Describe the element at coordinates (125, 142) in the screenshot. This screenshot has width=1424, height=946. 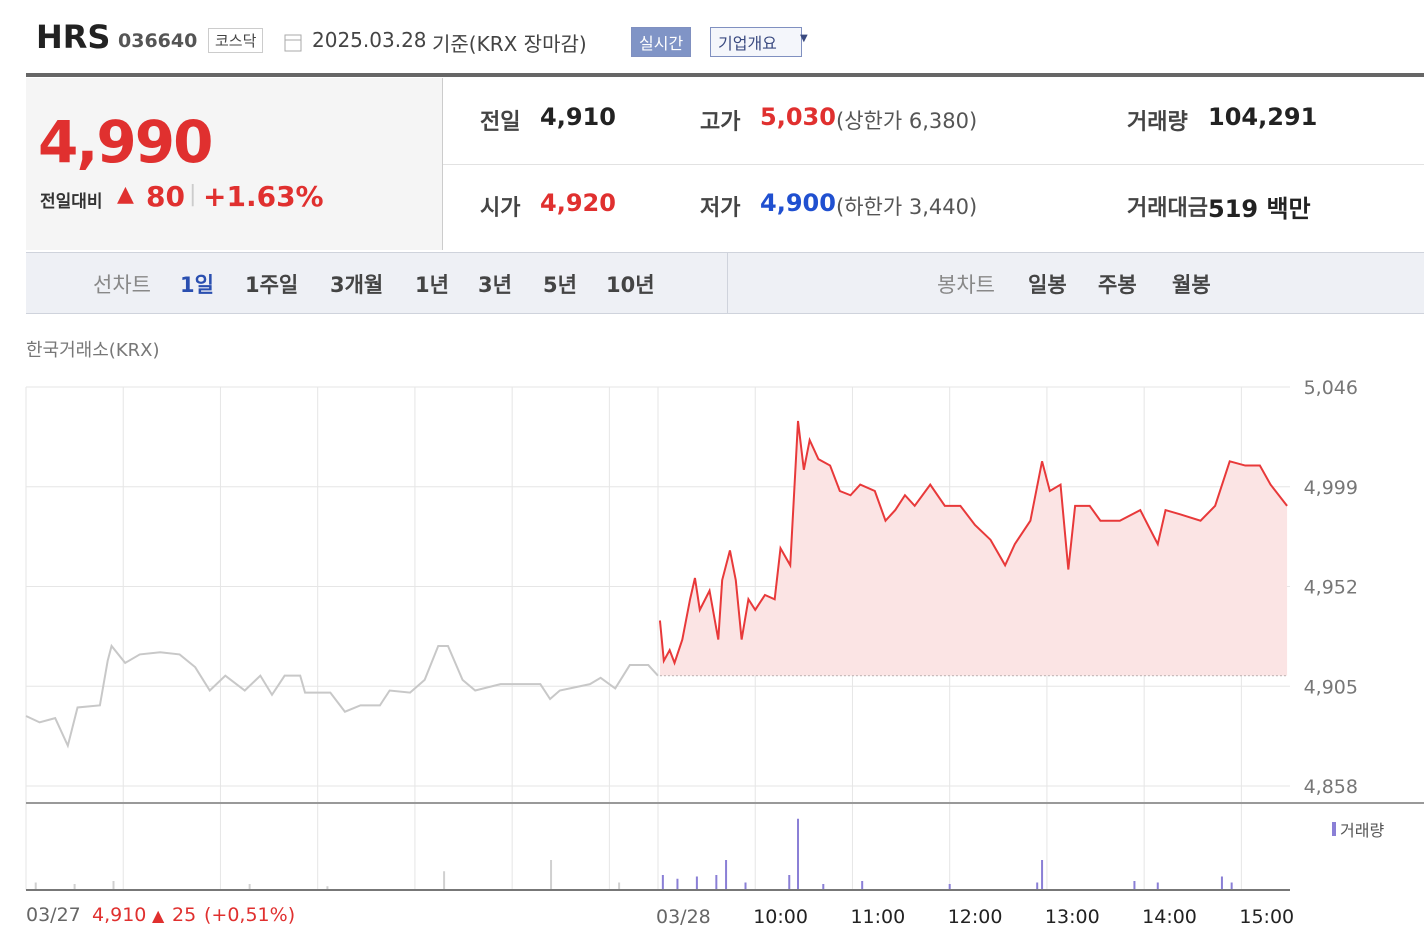
I see `current-price: 4,990` at that location.